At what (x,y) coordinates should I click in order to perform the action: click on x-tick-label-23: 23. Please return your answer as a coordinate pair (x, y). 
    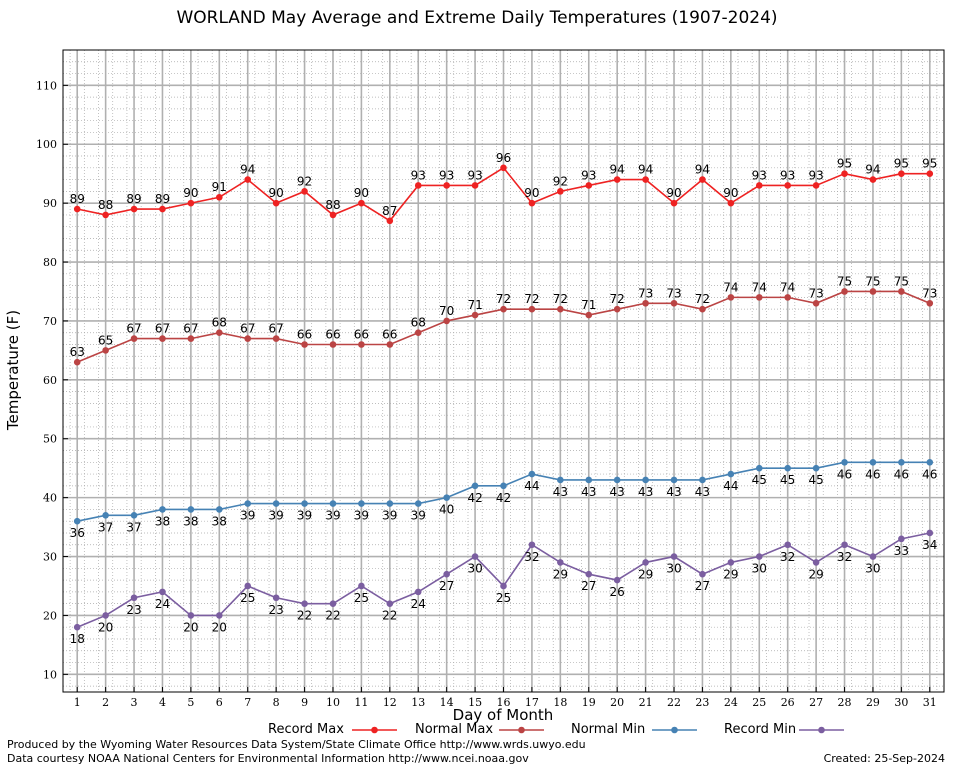
    Looking at the image, I should click on (702, 702).